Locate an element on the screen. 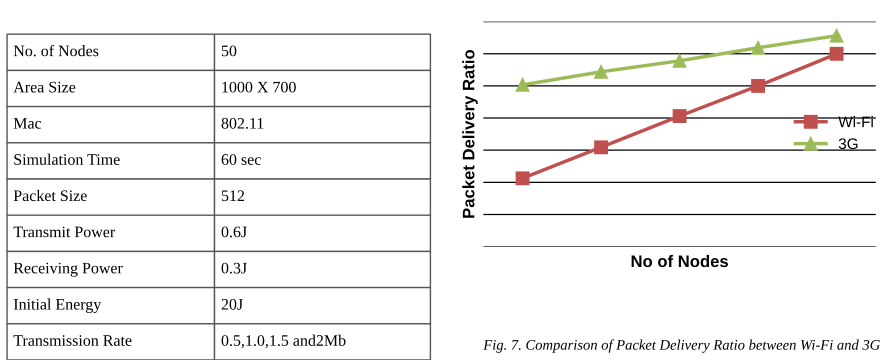  text: Mac is located at coordinates (28, 123).